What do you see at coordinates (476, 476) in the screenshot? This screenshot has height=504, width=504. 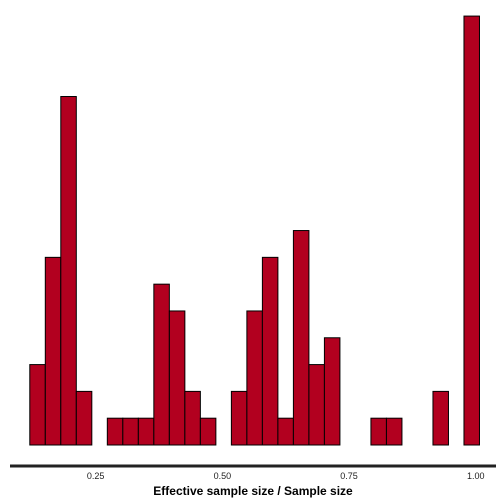 I see `x-tick-label-3: 1.00` at bounding box center [476, 476].